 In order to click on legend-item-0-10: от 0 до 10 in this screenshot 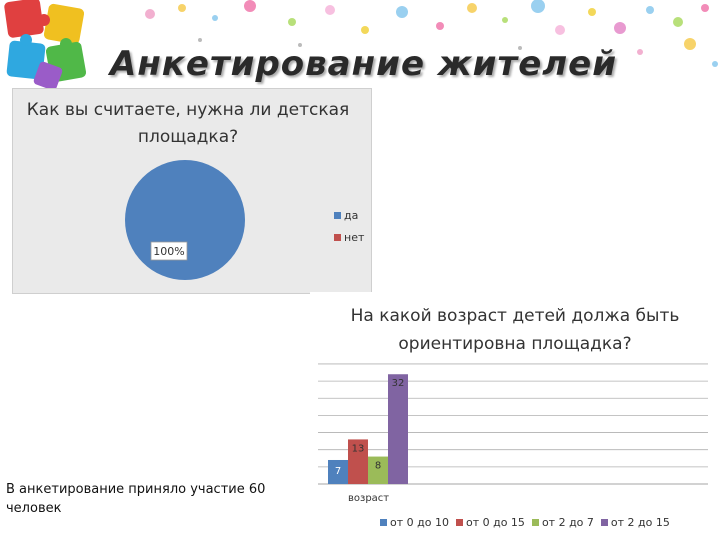, I will do `click(414, 522)`.